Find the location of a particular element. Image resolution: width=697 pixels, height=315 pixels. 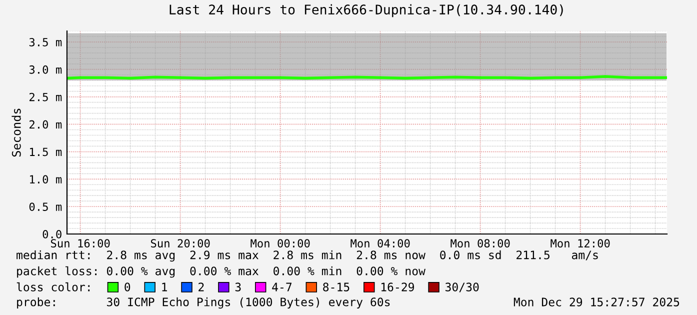

y-tick-label: 2.5 m is located at coordinates (46, 97).